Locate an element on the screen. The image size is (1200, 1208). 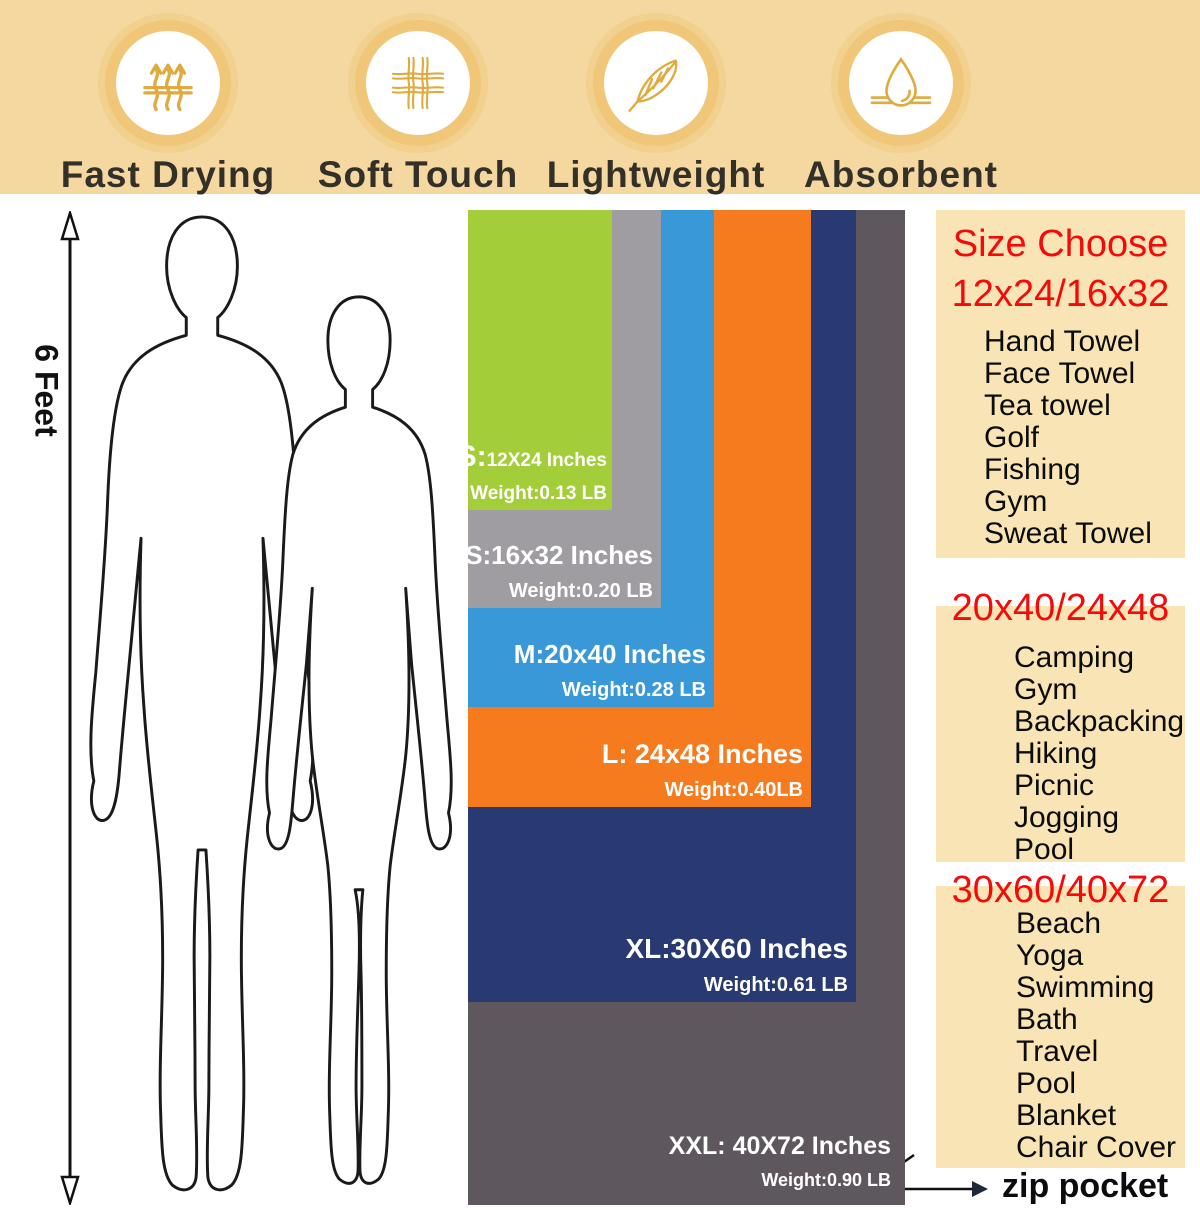
size-weight: Weight:0.28 LB is located at coordinates (633, 690).